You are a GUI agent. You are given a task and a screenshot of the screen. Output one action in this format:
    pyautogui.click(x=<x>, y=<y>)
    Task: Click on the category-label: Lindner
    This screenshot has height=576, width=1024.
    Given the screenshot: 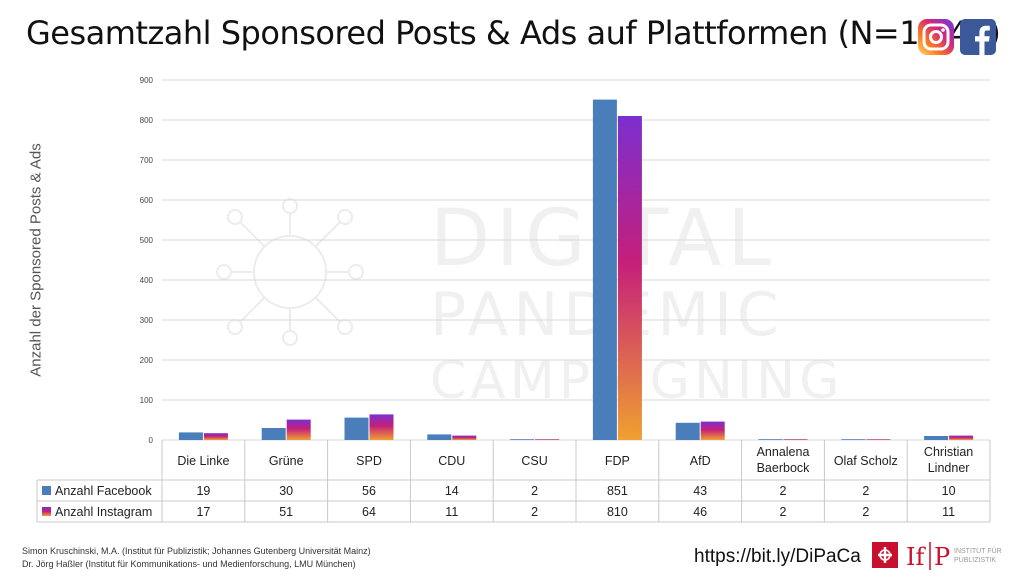 What is the action you would take?
    pyautogui.click(x=949, y=468)
    